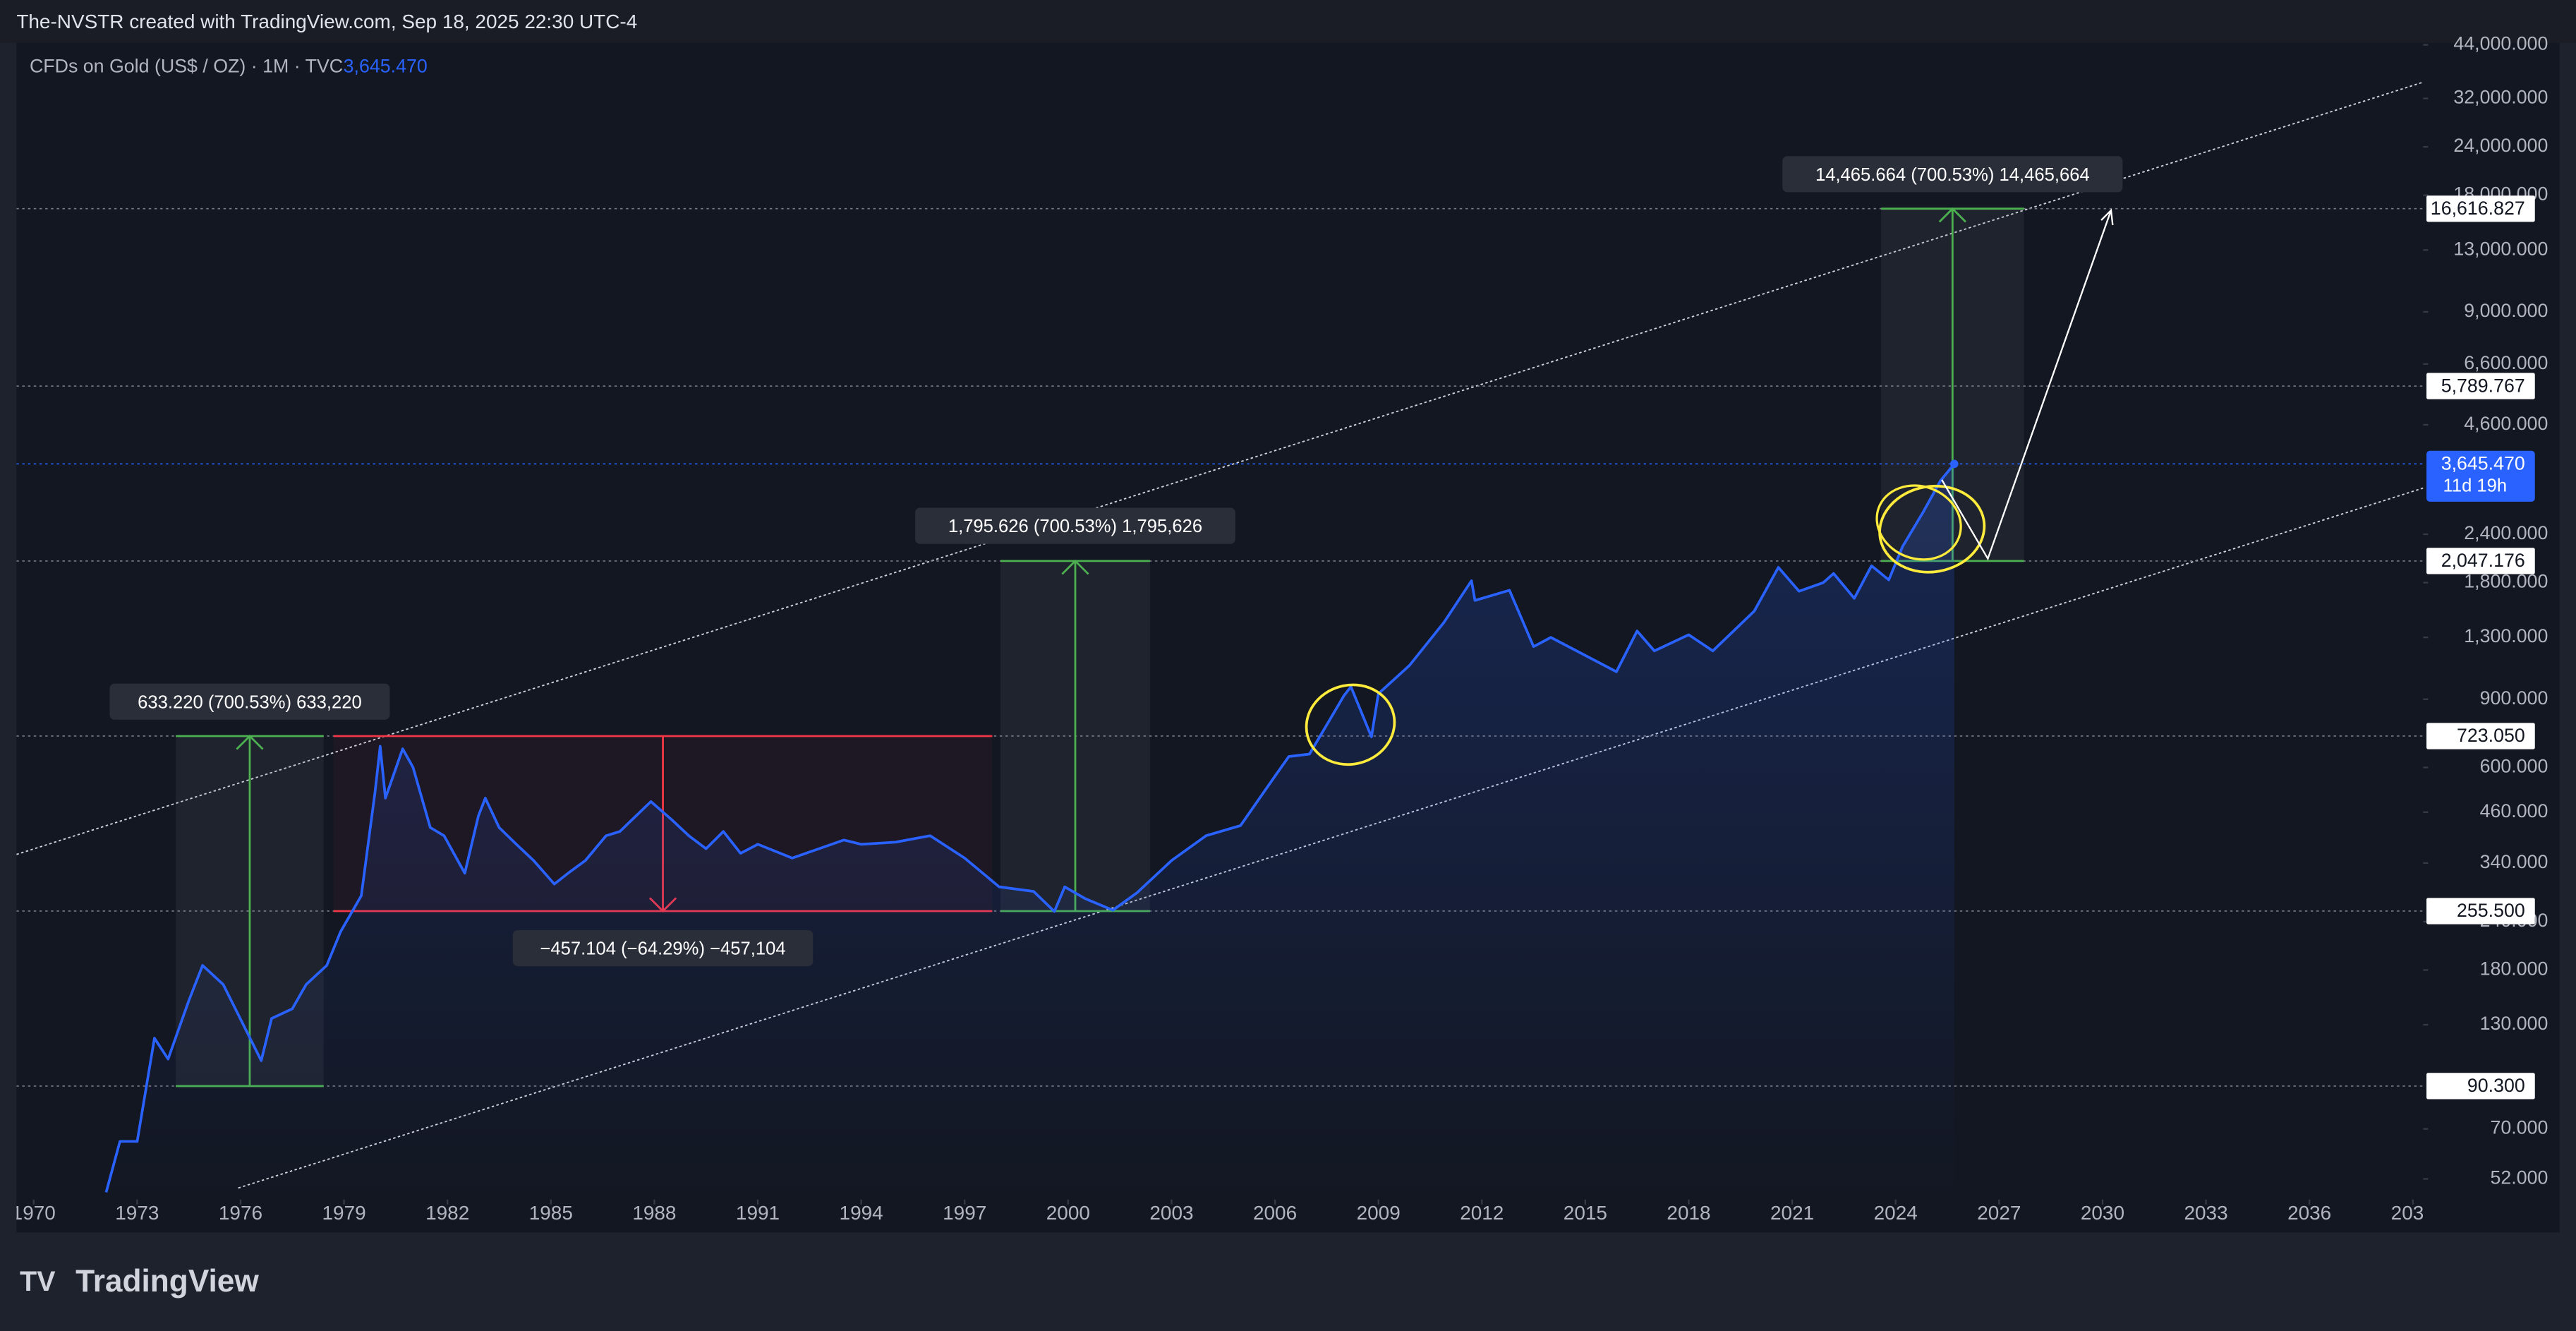  I want to click on y-tick-label: 13,000.000, so click(2501, 248).